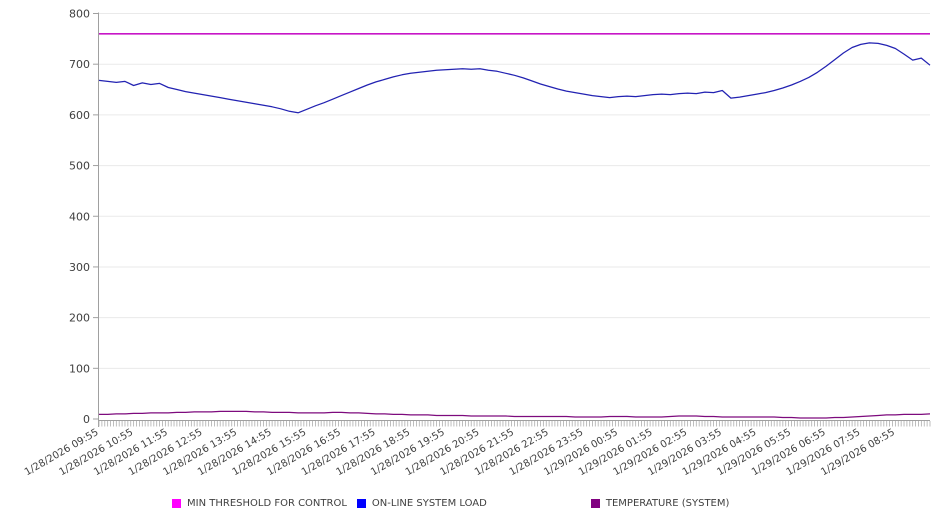 This screenshot has width=946, height=526. I want to click on legend-swatch-temperature-icon, so click(595, 503).